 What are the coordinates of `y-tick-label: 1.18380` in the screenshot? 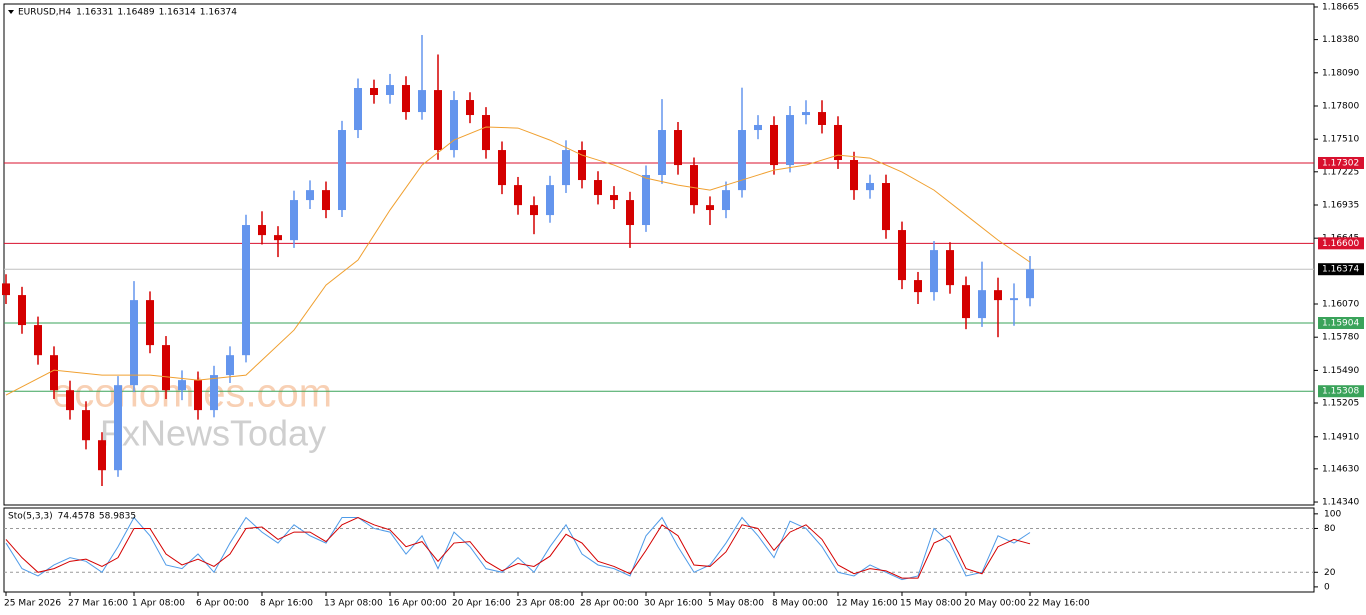 It's located at (1340, 40).